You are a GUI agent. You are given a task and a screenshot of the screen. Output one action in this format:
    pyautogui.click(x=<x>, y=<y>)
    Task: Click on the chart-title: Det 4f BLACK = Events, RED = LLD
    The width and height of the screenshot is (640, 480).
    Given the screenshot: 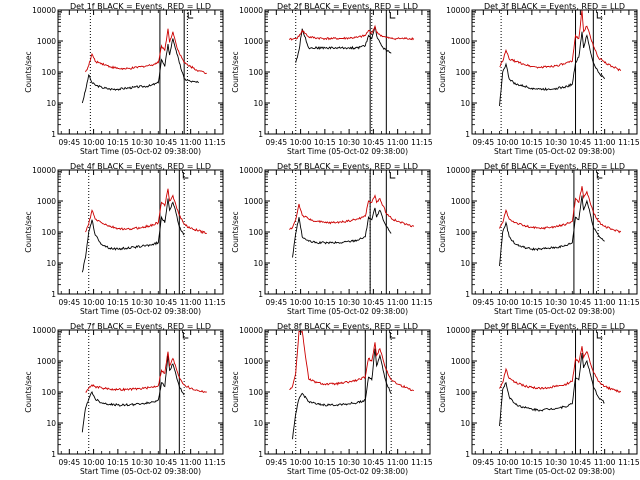 What is the action you would take?
    pyautogui.click(x=140, y=166)
    